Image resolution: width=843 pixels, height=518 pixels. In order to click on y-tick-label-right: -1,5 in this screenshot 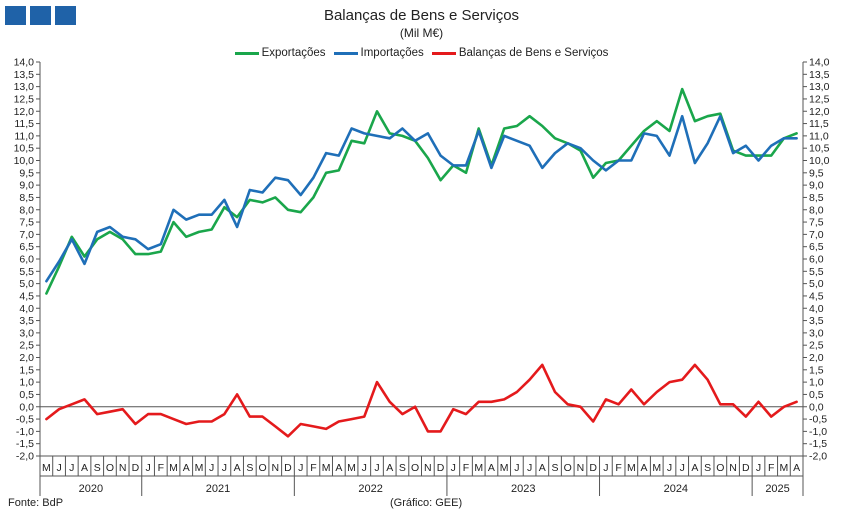, I will do `click(818, 444)`.